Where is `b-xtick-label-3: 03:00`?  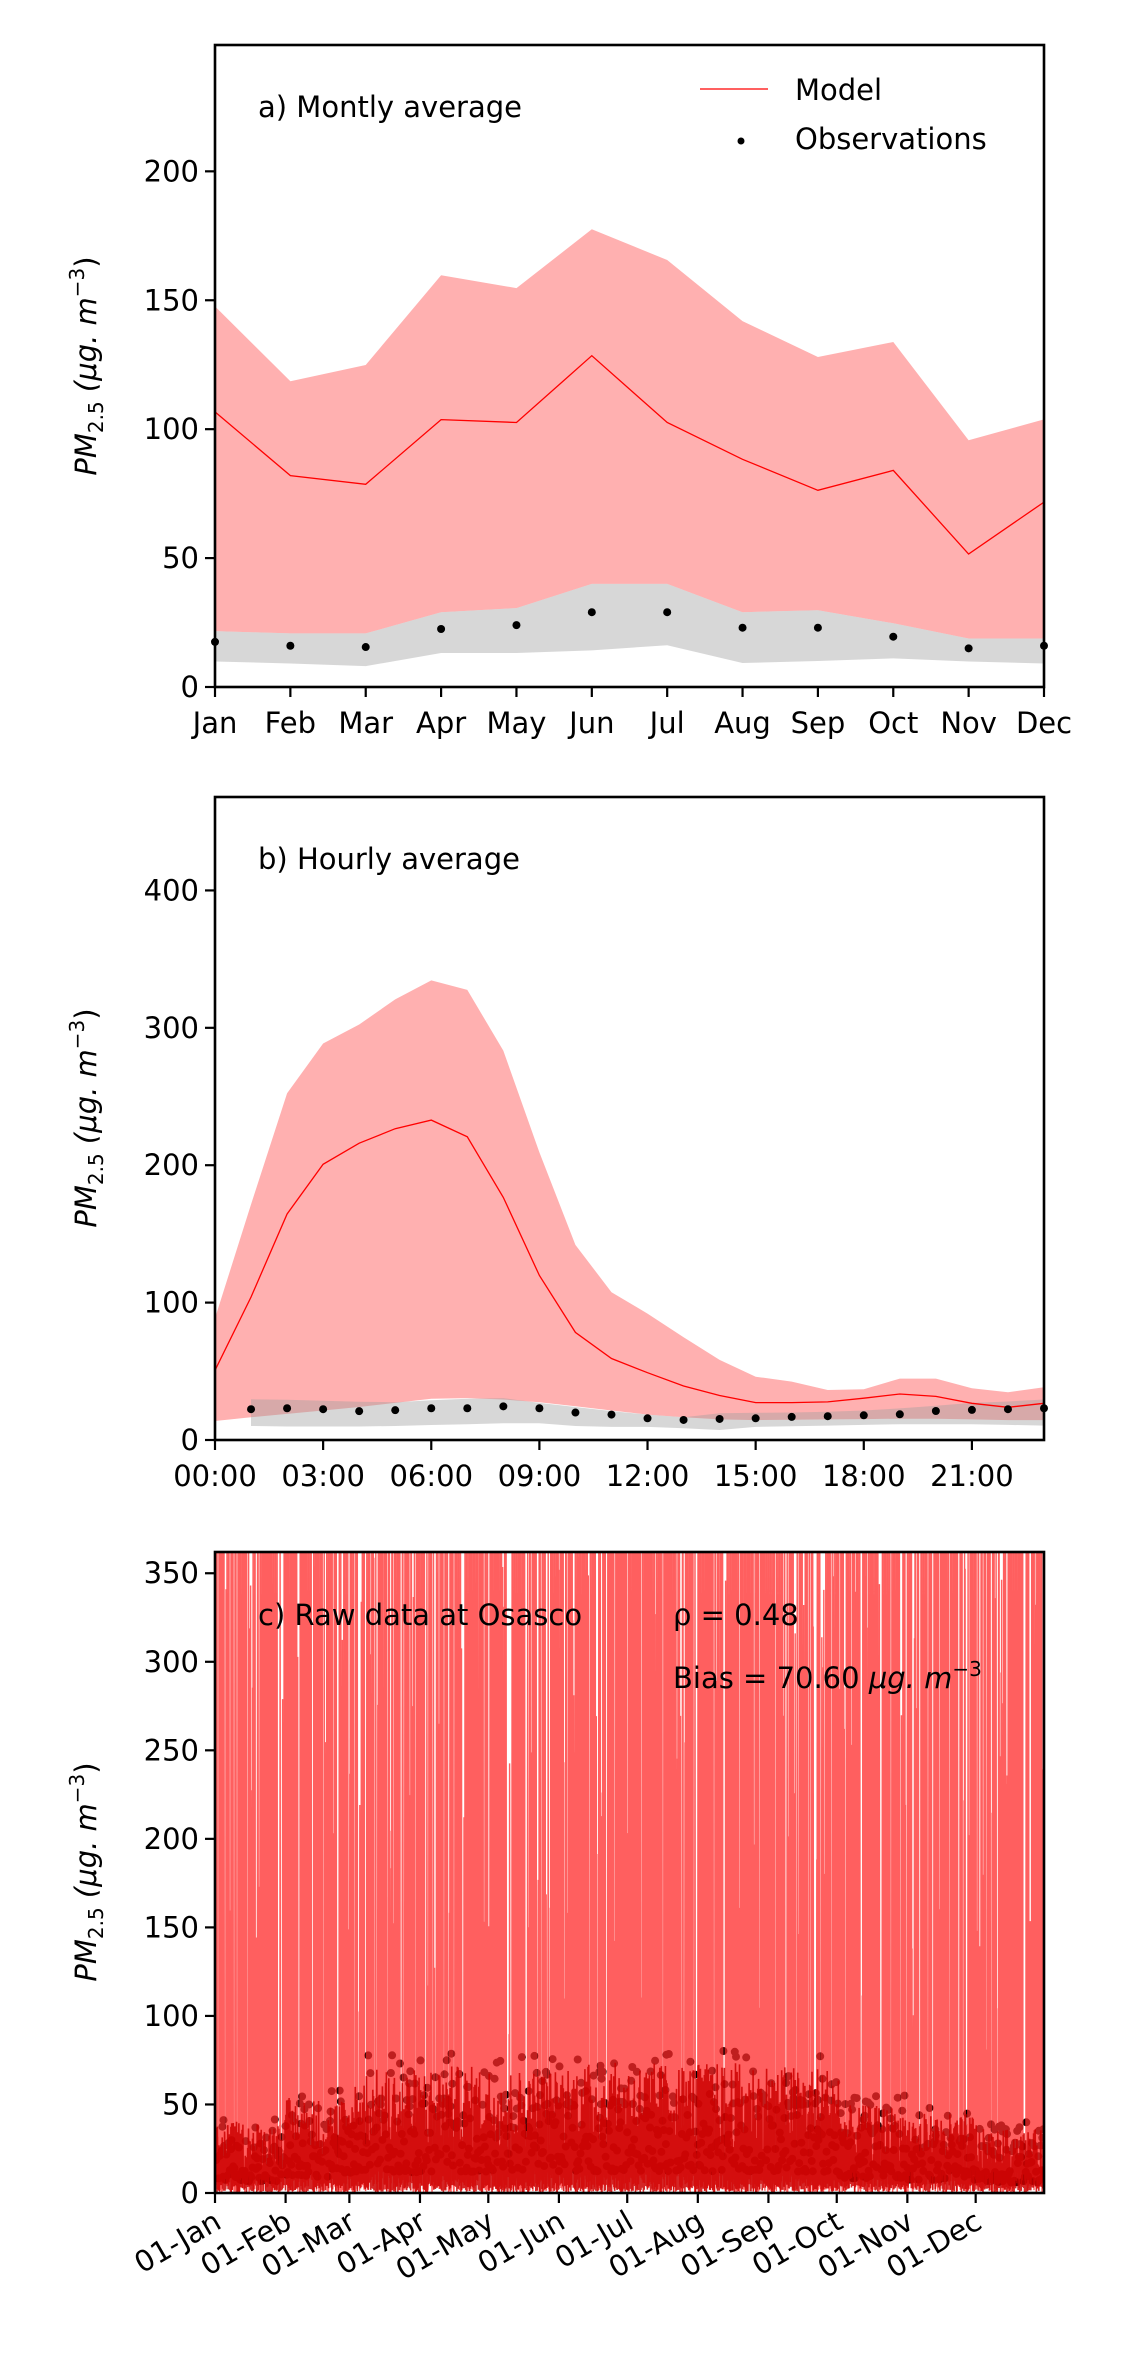
b-xtick-label-3: 03:00 is located at coordinates (323, 1476).